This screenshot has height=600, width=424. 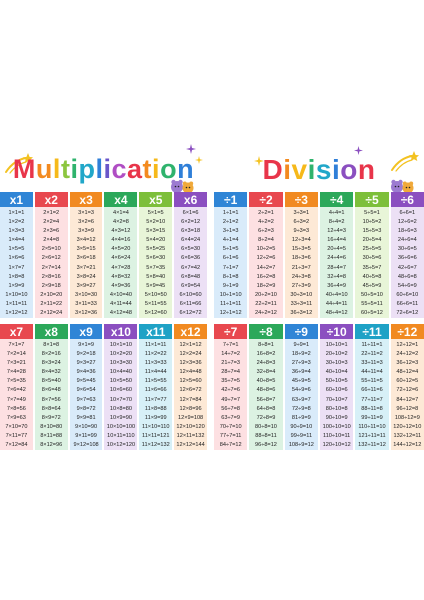 What do you see at coordinates (155, 213) in the screenshot?
I see `fact-row: 5×1=5` at bounding box center [155, 213].